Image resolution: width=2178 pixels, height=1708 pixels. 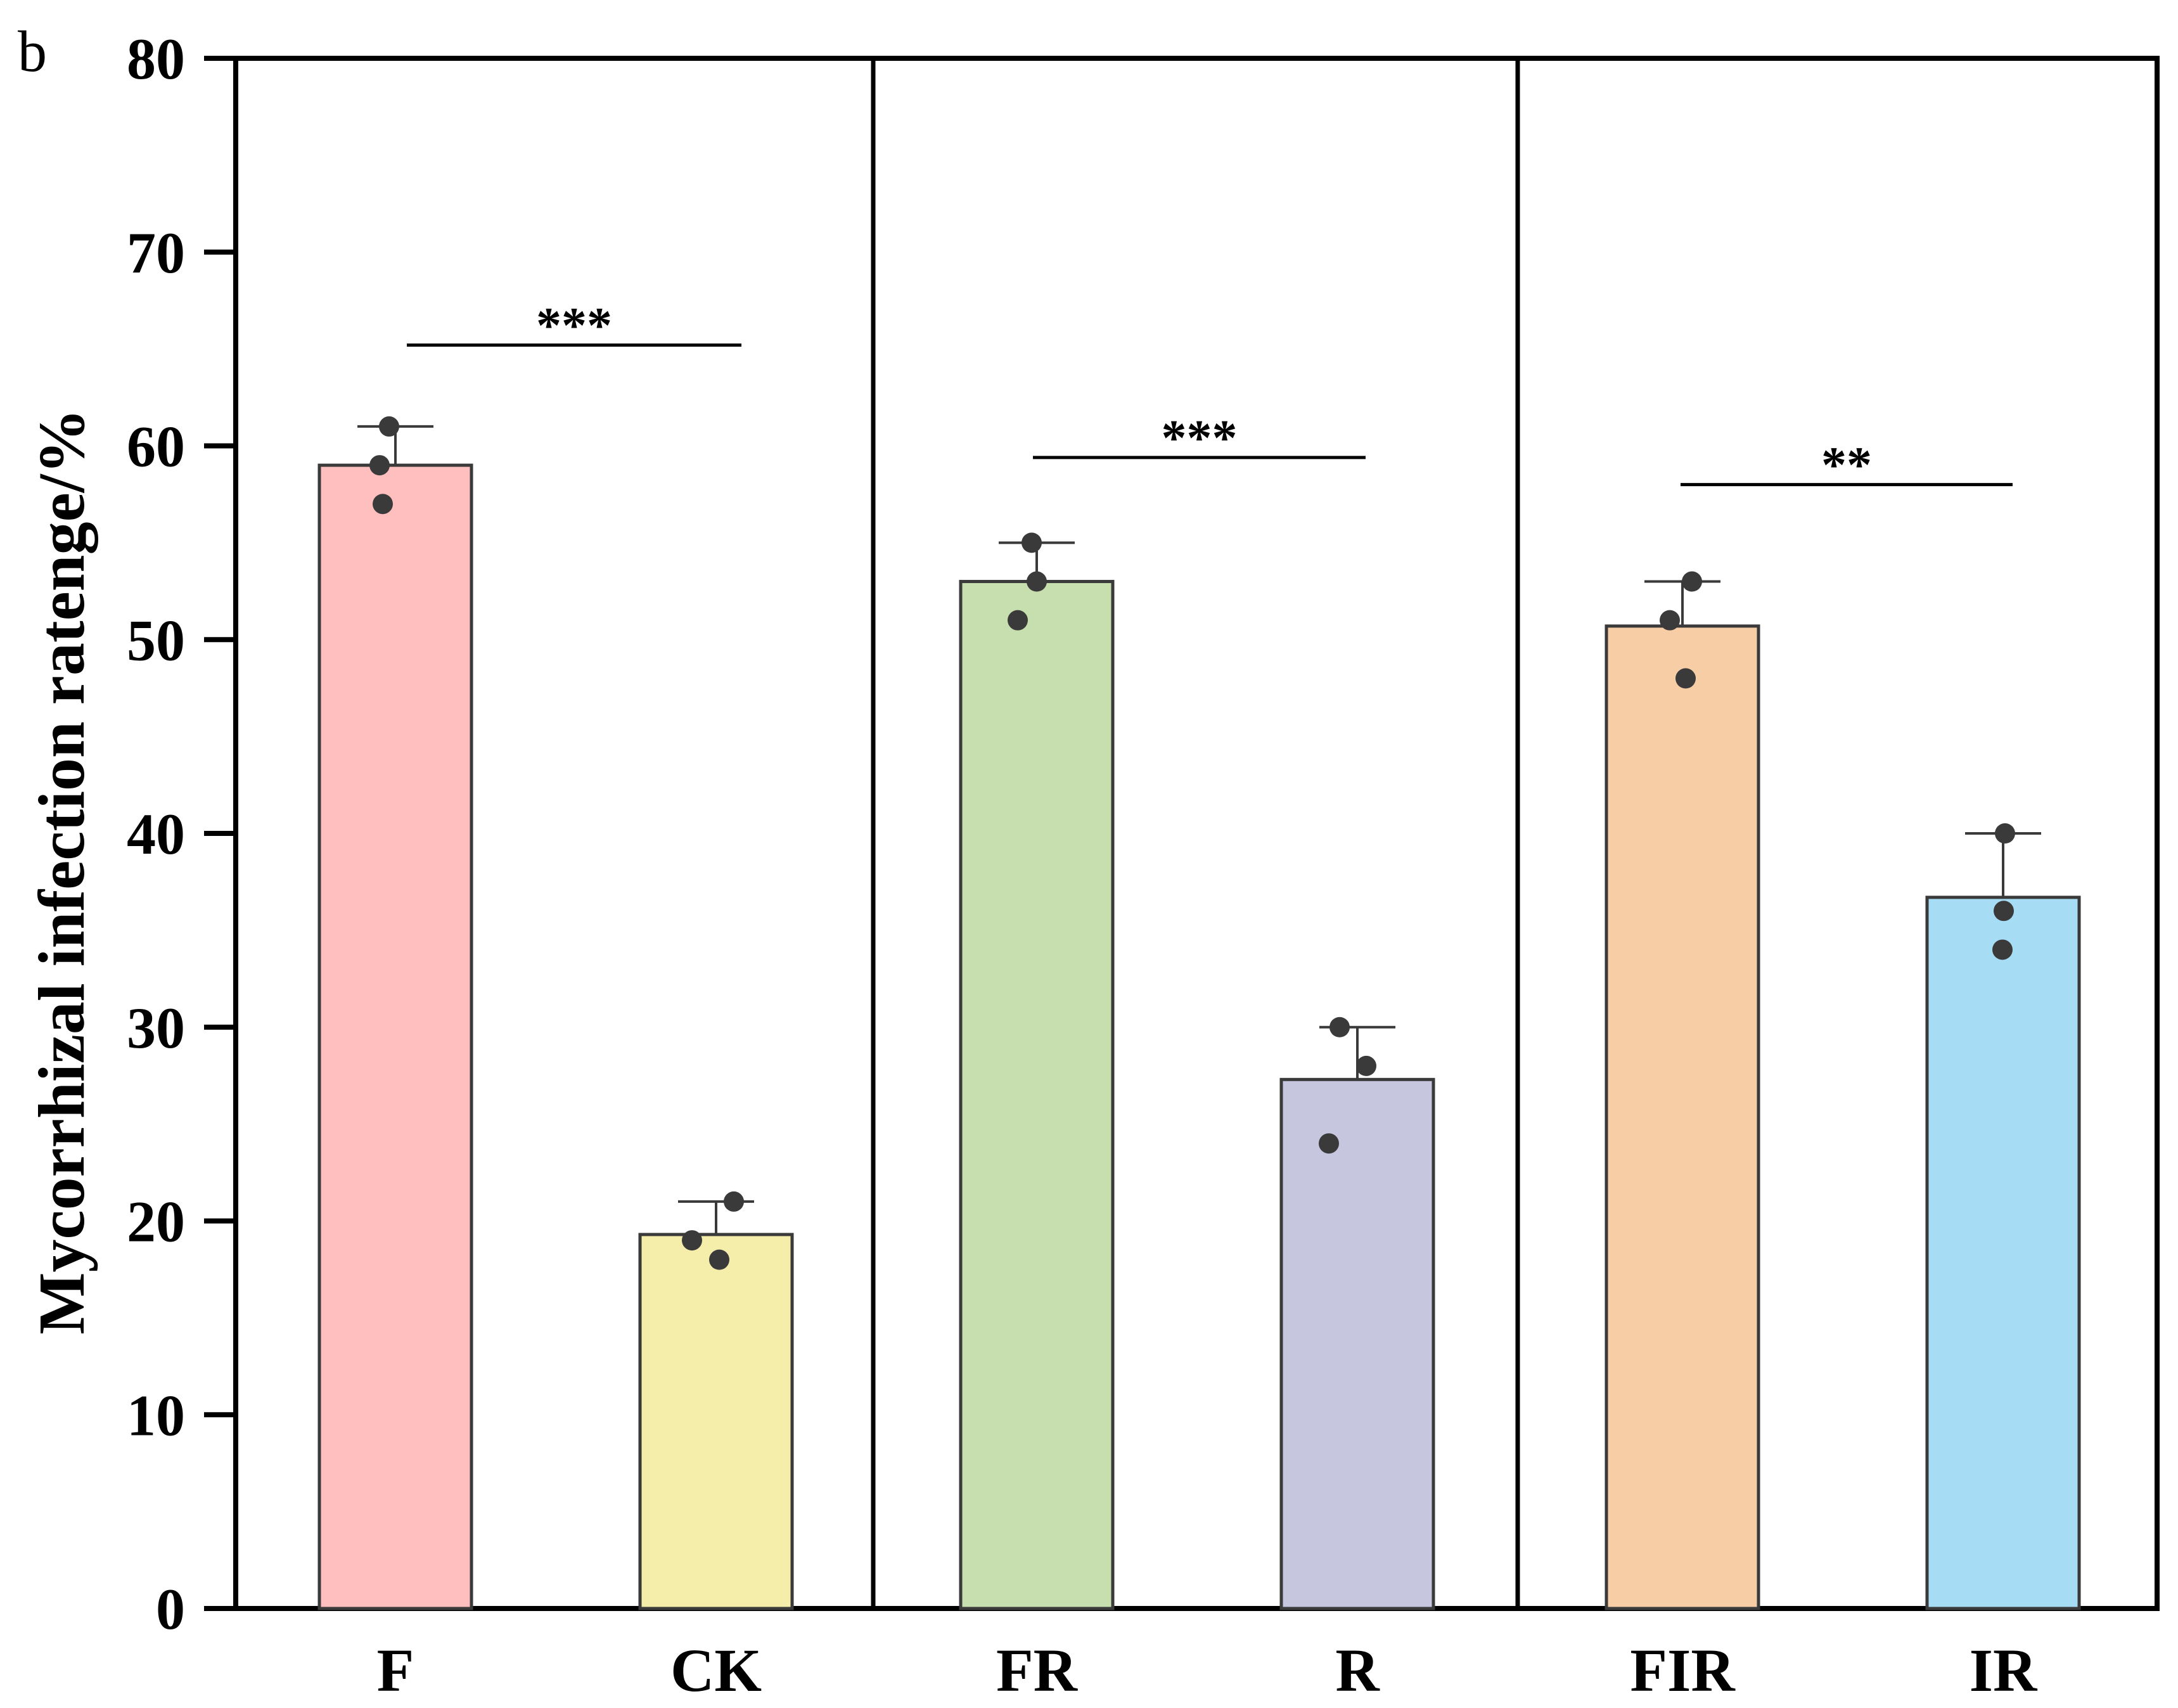 I want to click on bar-r, so click(x=1357, y=1343).